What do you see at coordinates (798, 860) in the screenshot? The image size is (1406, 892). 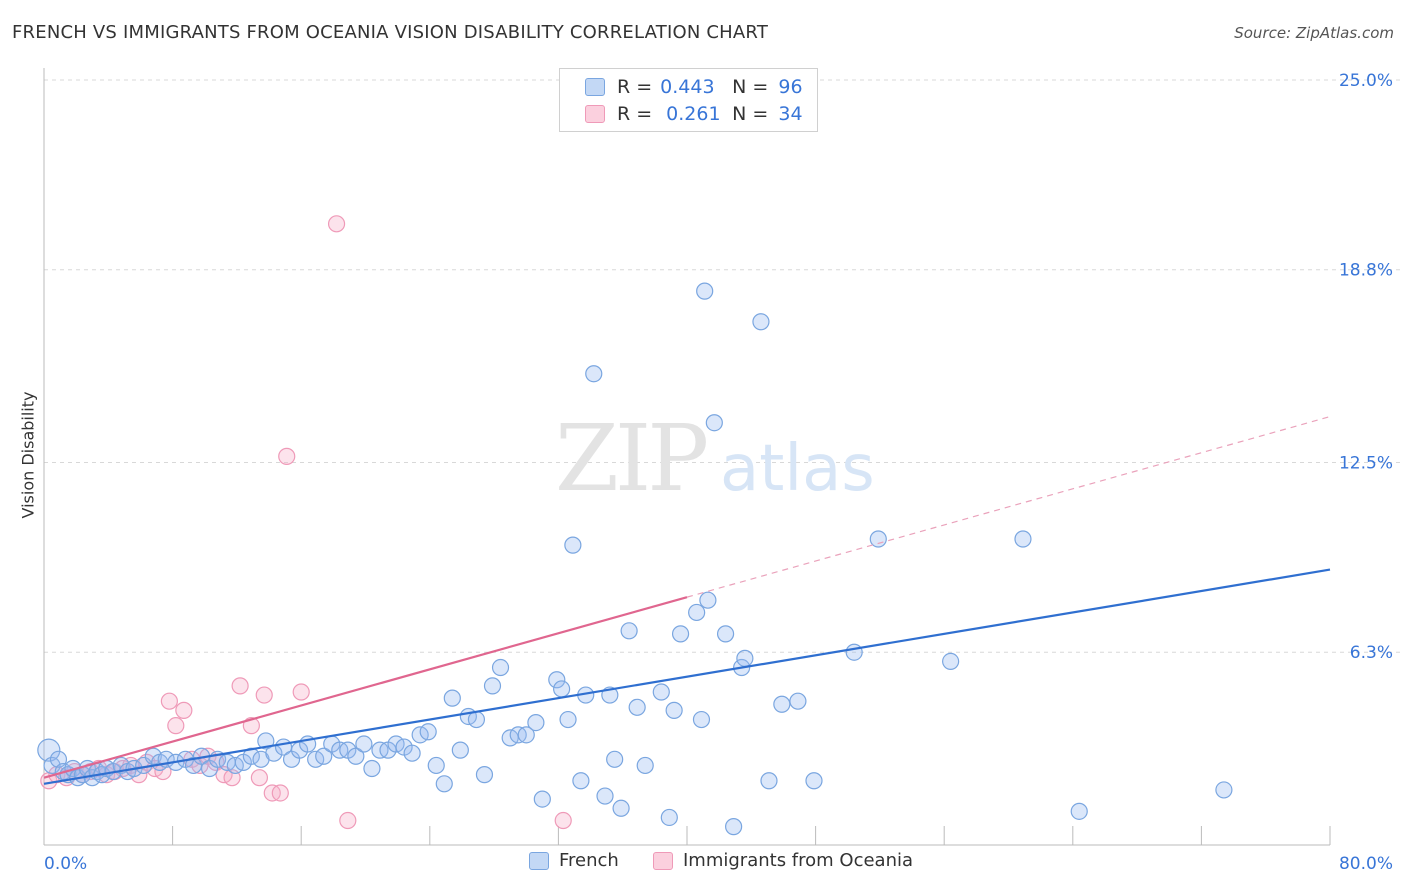 I see `legend-oceania-label: Immigrants from Oceania` at bounding box center [798, 860].